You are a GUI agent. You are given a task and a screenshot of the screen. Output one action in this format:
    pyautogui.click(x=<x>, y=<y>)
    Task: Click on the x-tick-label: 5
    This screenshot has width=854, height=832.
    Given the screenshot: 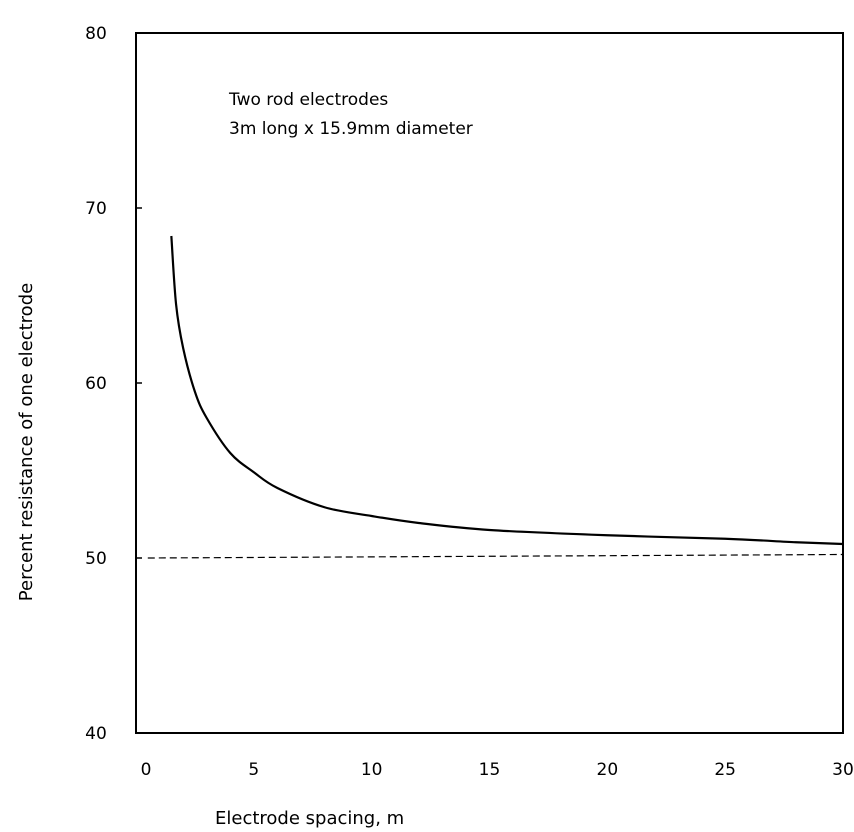 What is the action you would take?
    pyautogui.click(x=253, y=770)
    